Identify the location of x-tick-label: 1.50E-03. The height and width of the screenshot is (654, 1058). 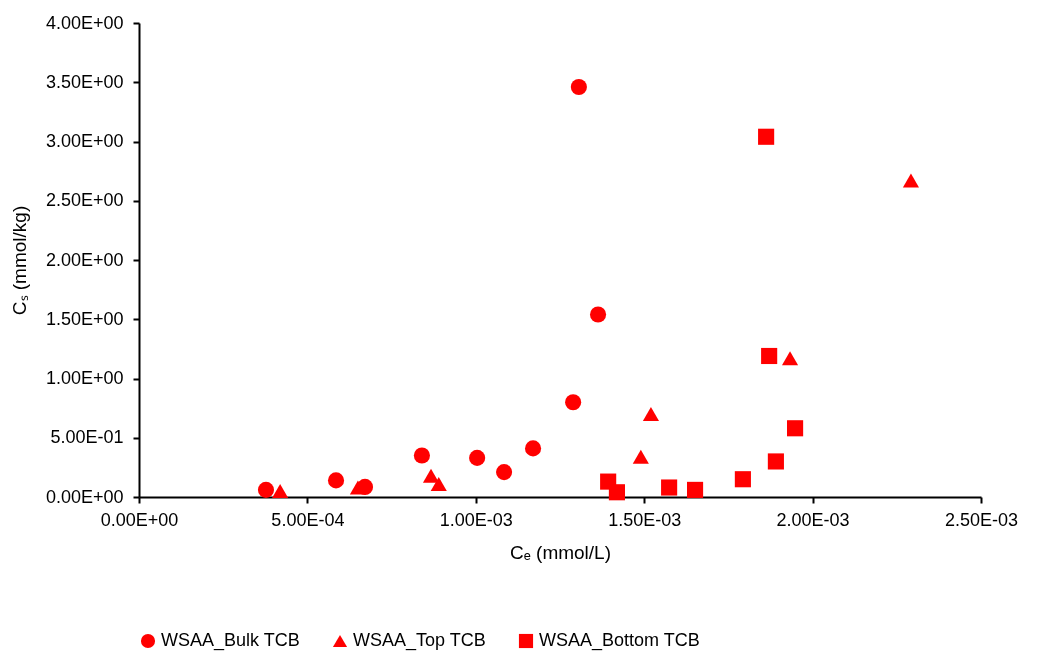
(645, 519).